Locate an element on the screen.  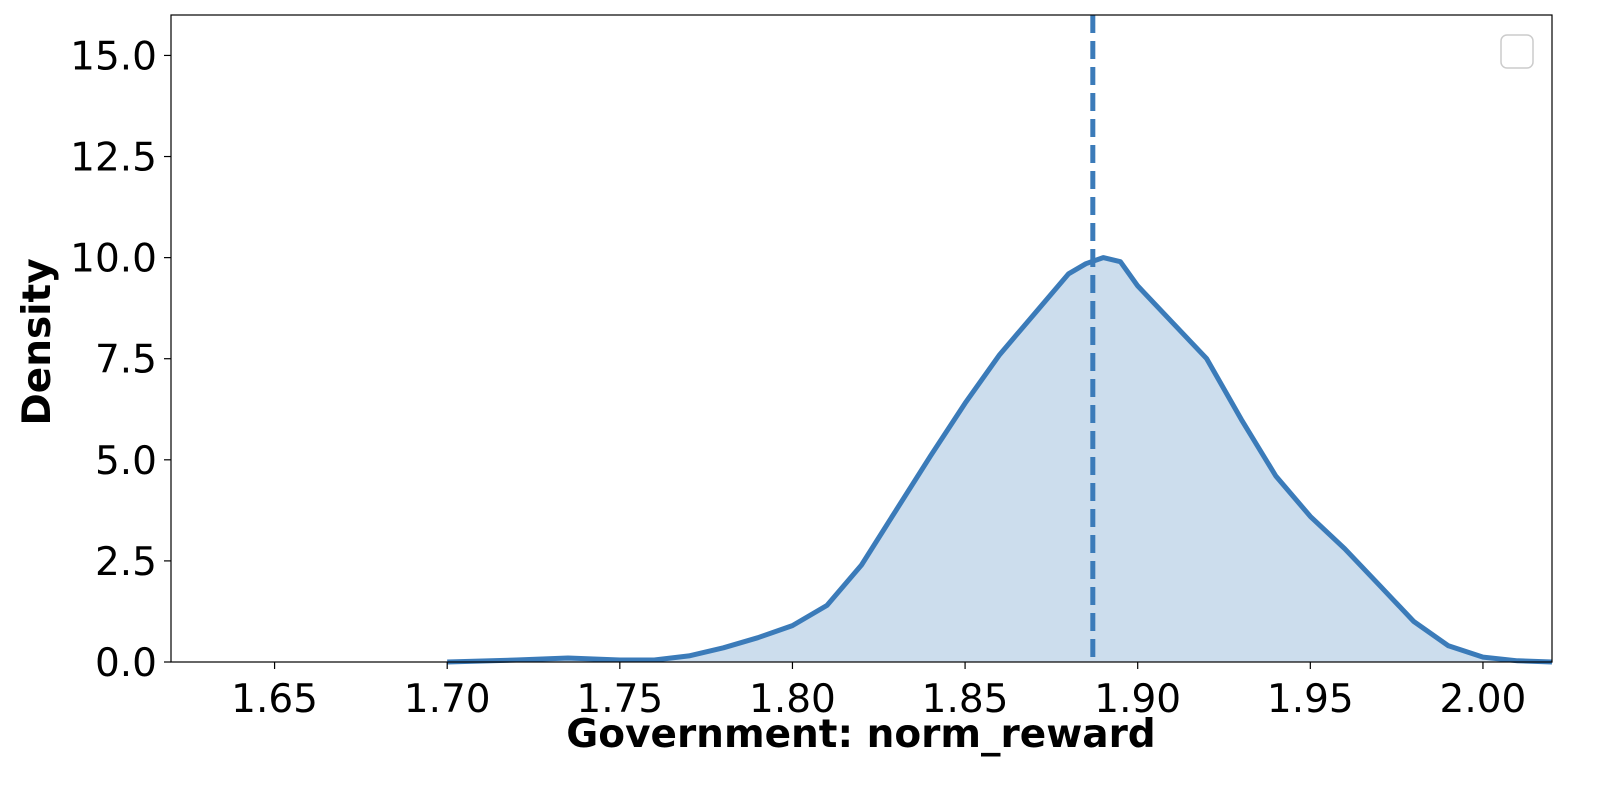
legend-box is located at coordinates (1517, 51).